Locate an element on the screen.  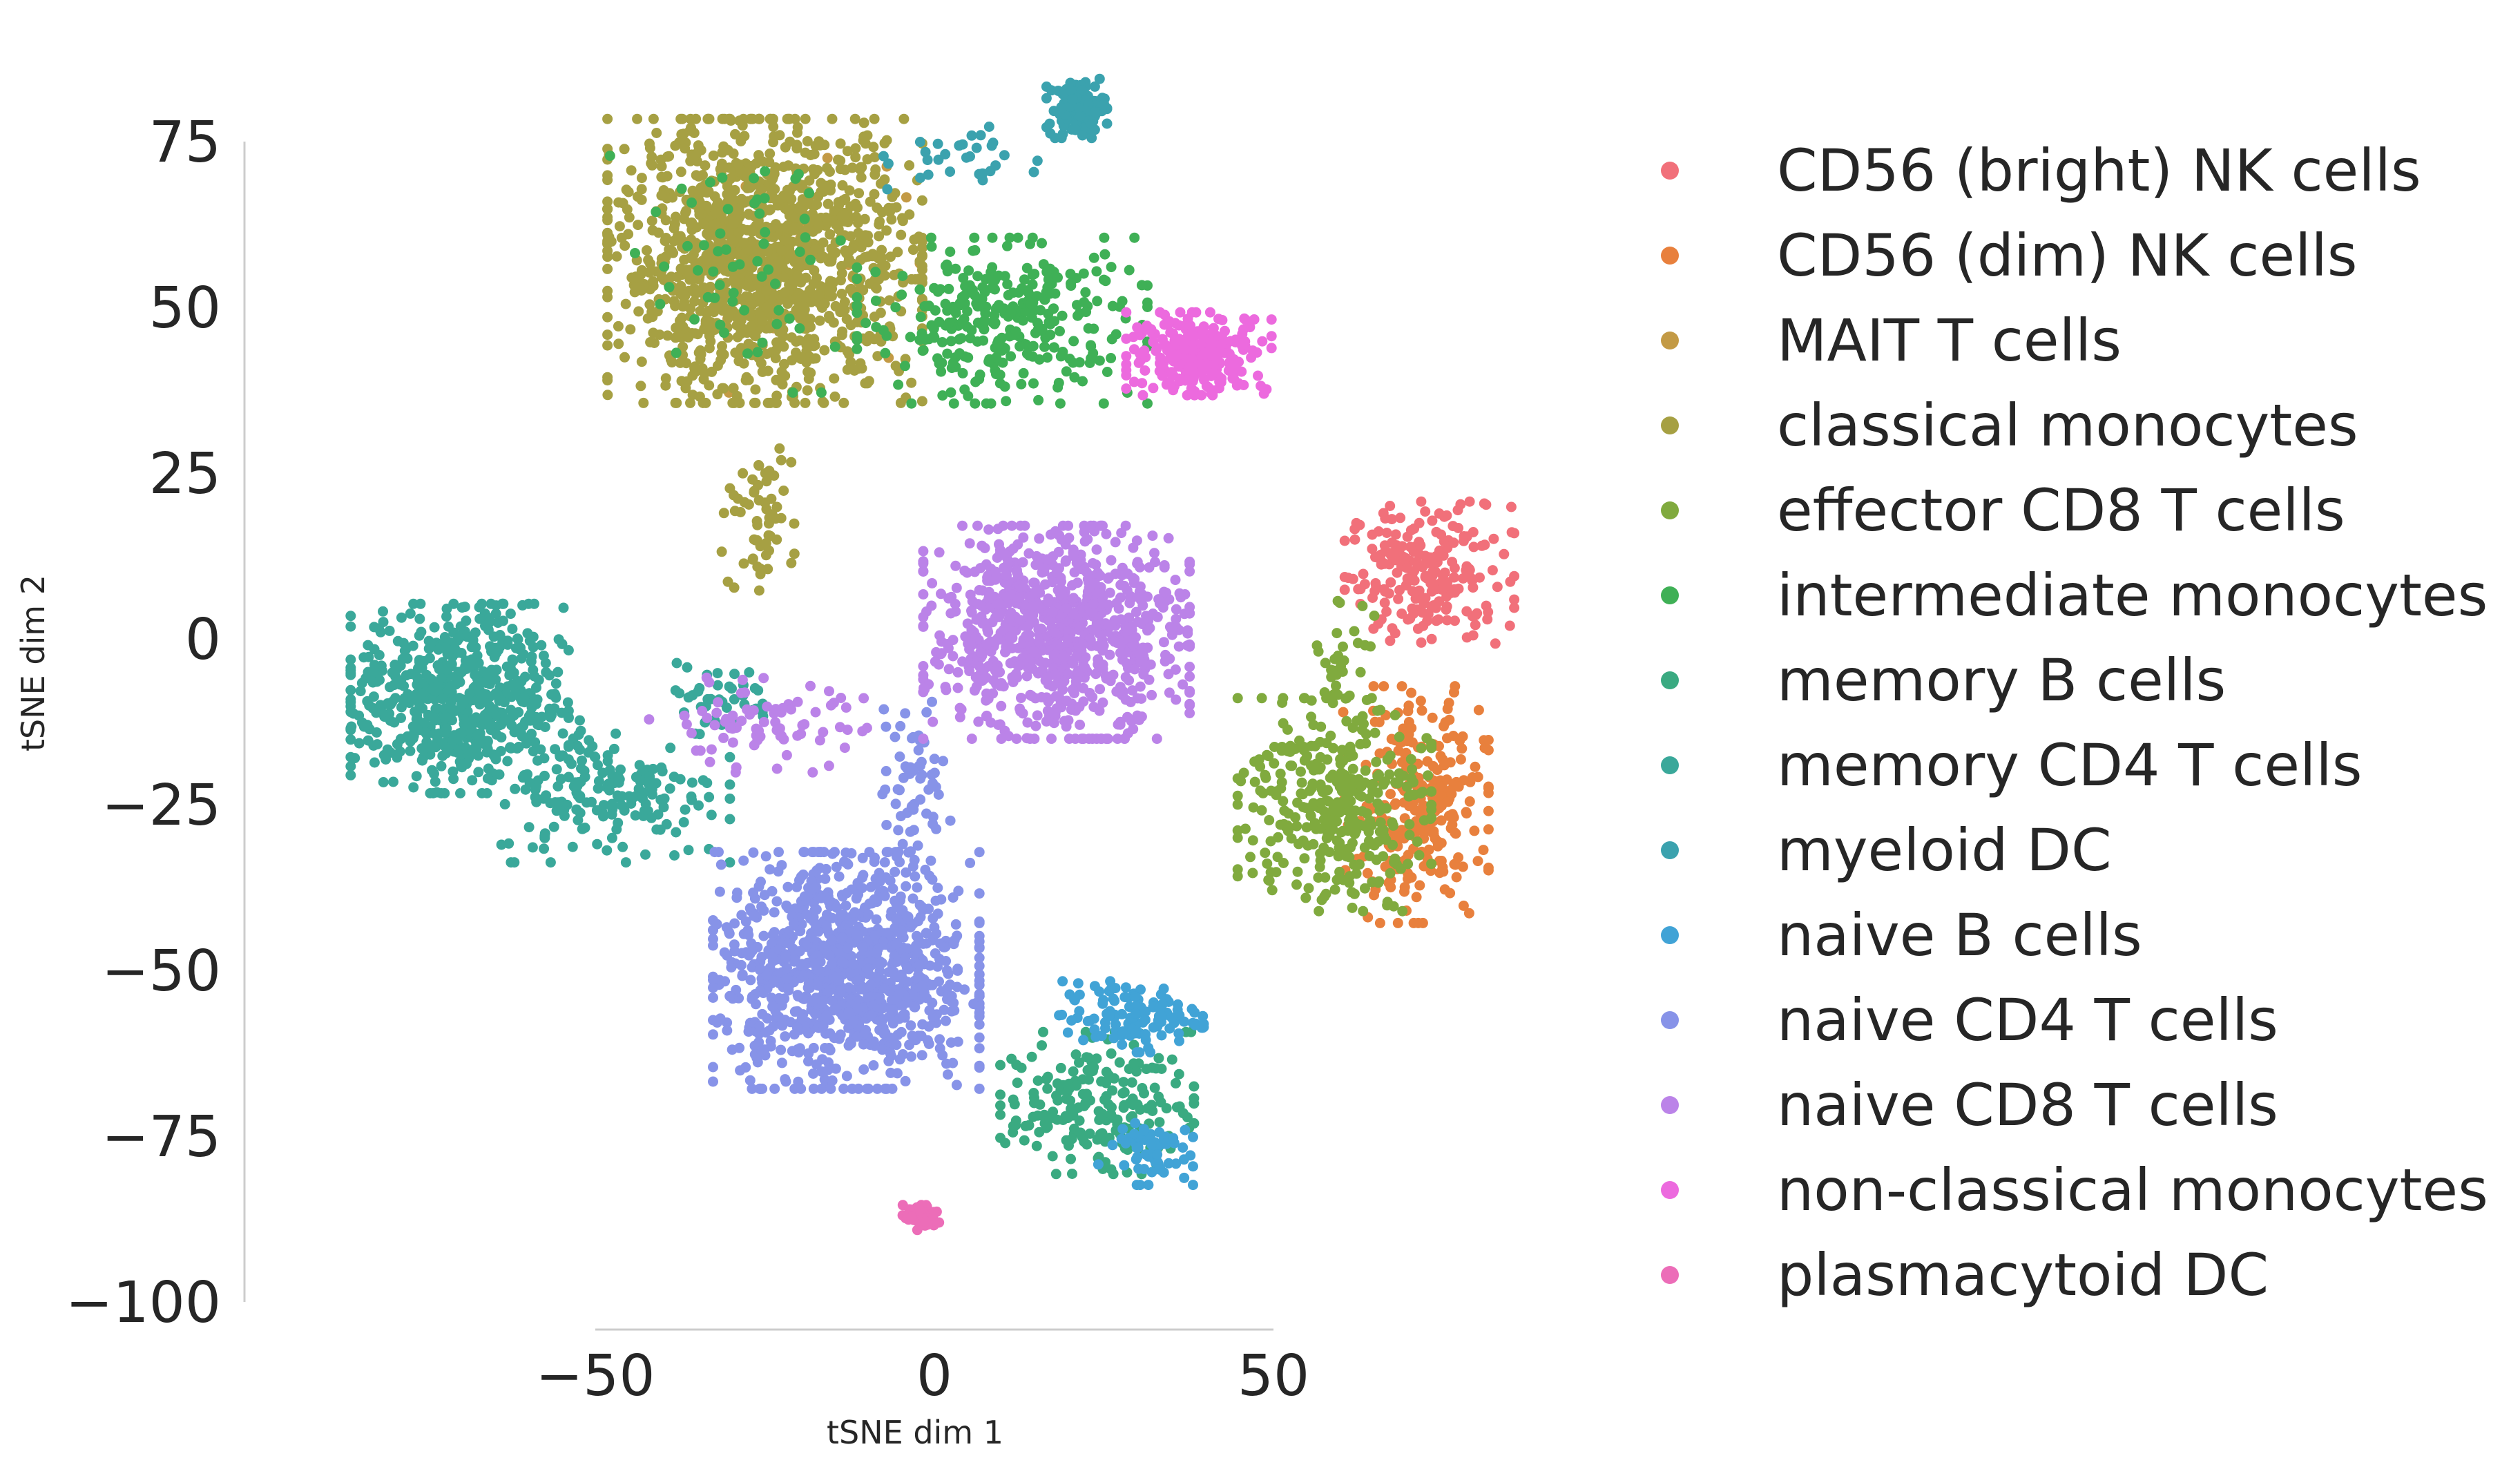
series-group is located at coordinates (995, 134).